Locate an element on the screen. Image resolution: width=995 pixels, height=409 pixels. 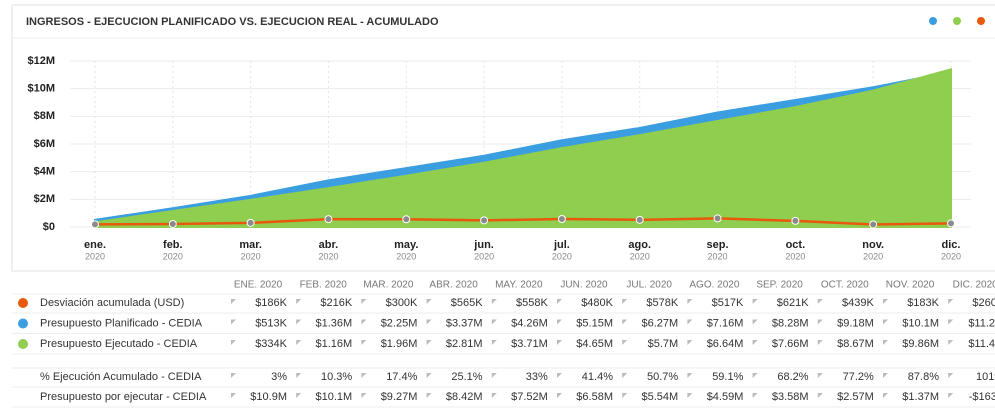
table-cell: 68.2% is located at coordinates (792, 377).